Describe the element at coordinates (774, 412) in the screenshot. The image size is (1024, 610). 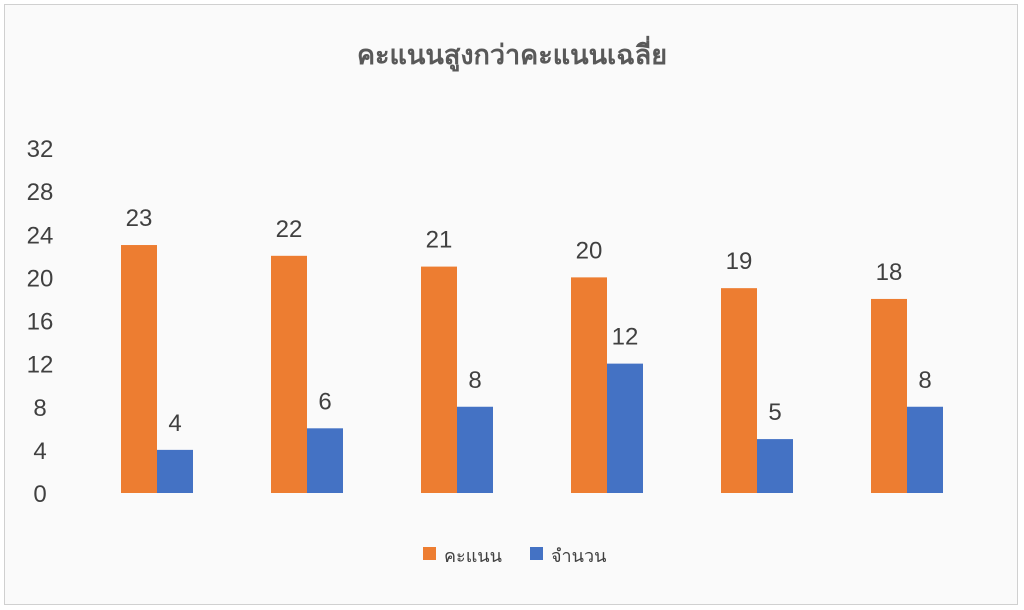
I see `data-label: 5` at that location.